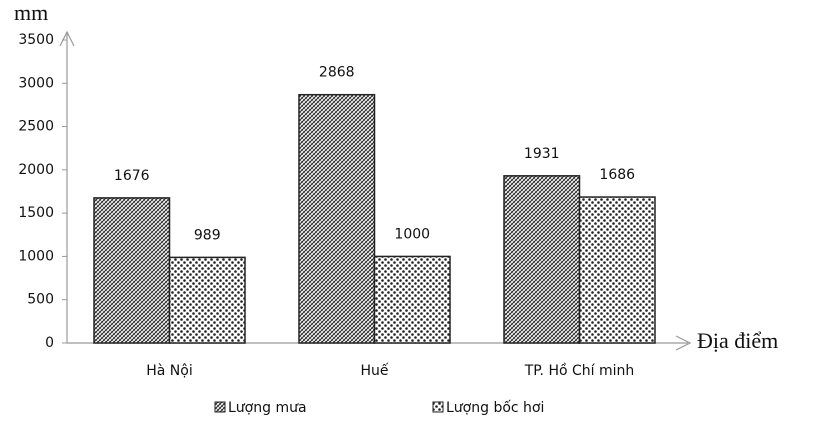 This screenshot has height=429, width=815. Describe the element at coordinates (36, 213) in the screenshot. I see `y-tick-label: 1500` at that location.